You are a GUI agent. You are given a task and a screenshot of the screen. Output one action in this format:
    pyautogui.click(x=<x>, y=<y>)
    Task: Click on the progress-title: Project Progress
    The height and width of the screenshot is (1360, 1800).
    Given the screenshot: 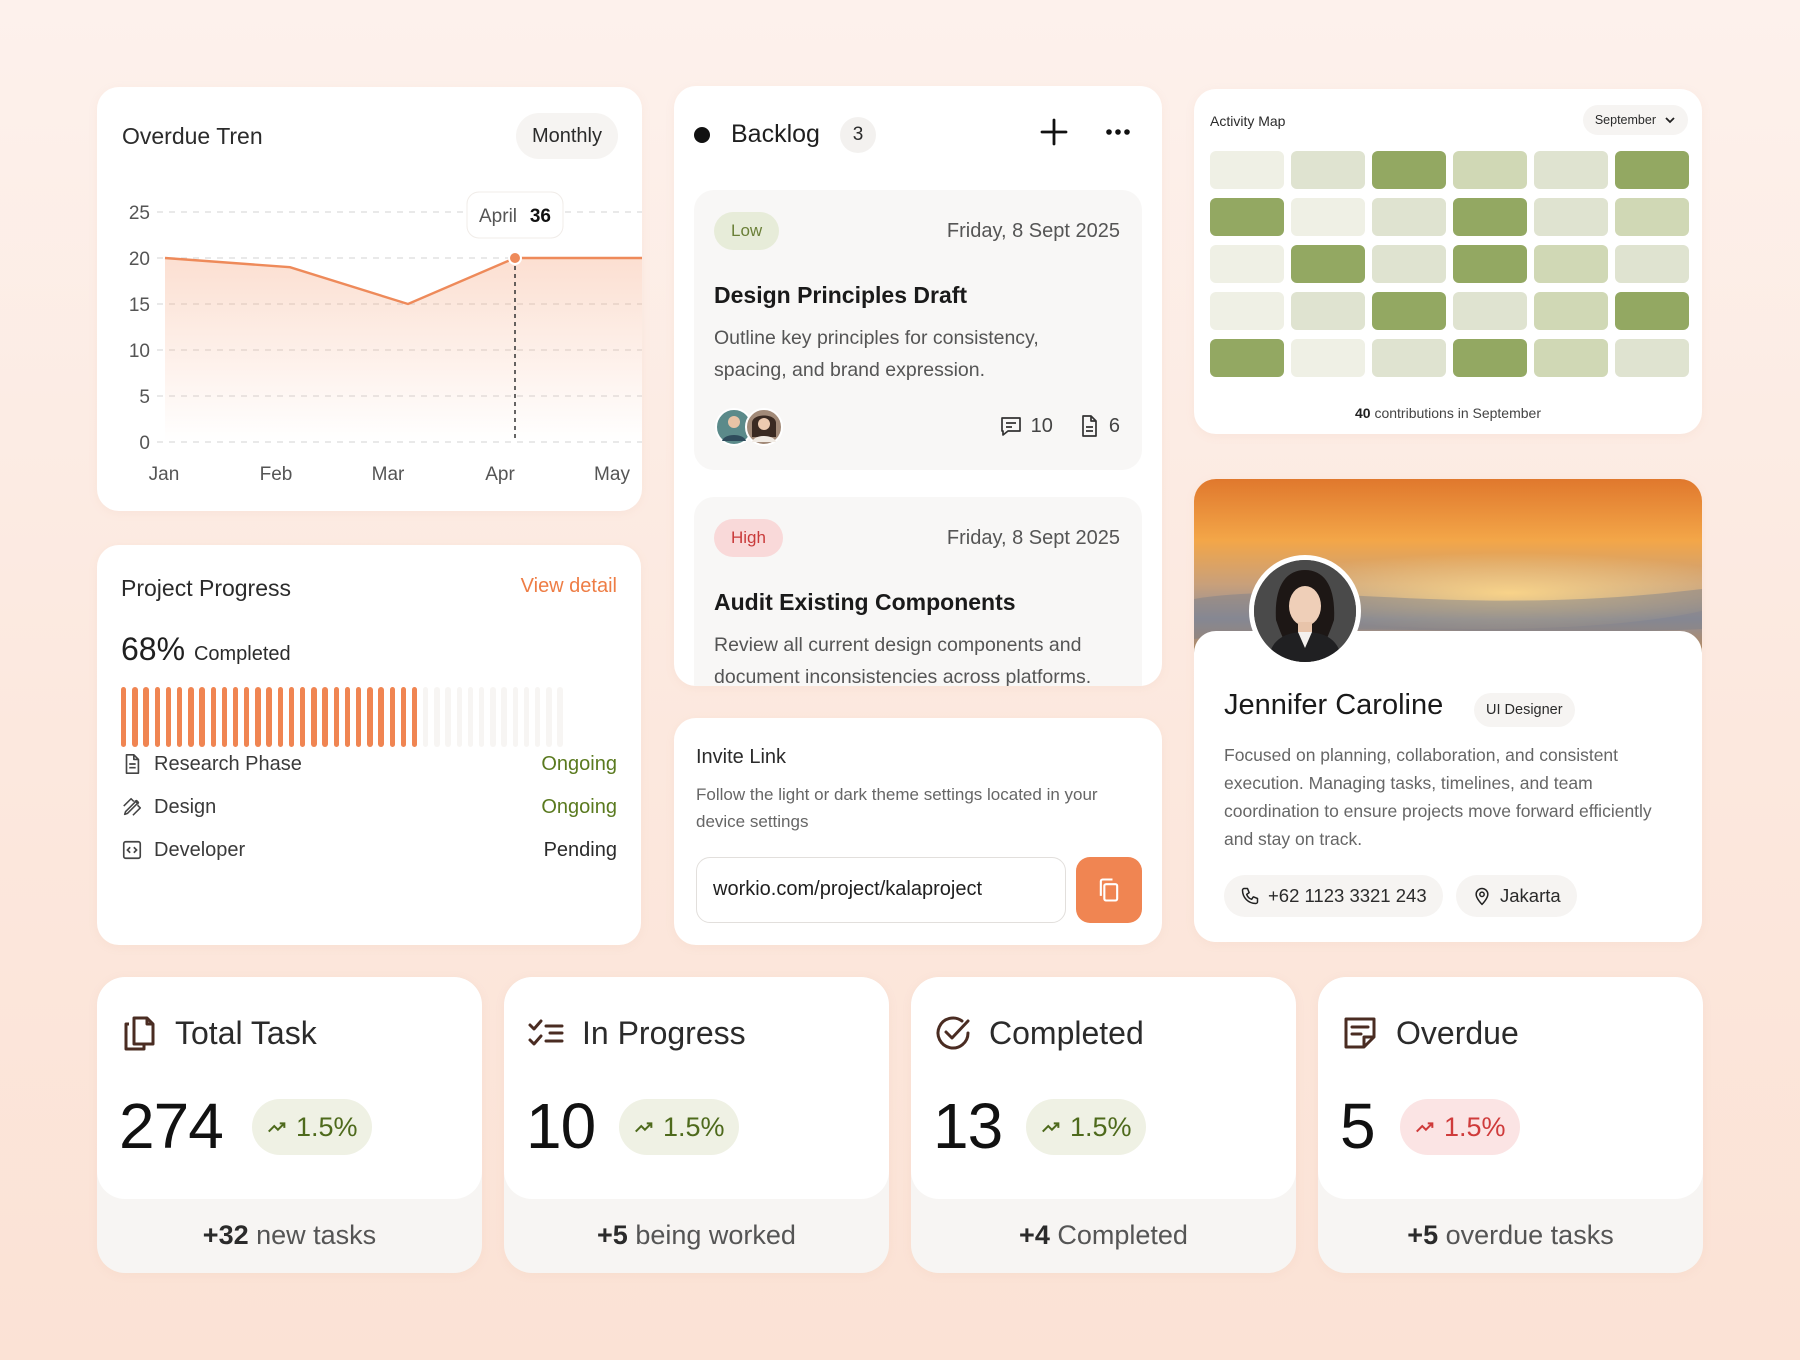 What is the action you would take?
    pyautogui.click(x=206, y=588)
    